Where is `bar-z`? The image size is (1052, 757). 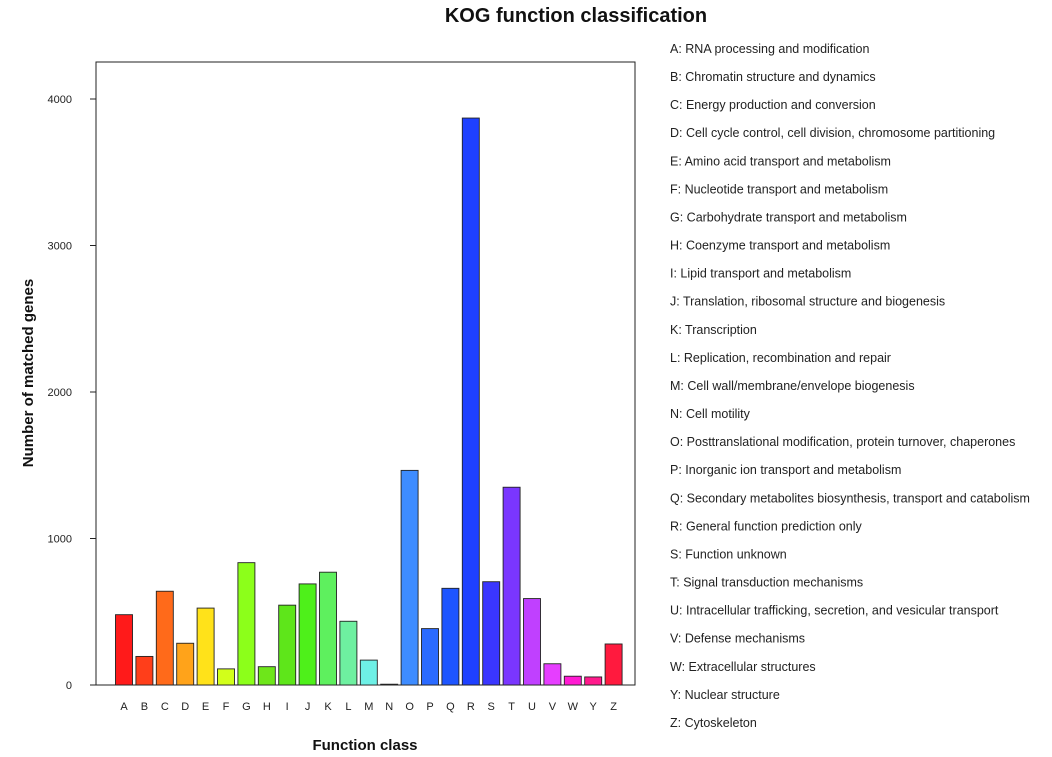
bar-z is located at coordinates (613, 664).